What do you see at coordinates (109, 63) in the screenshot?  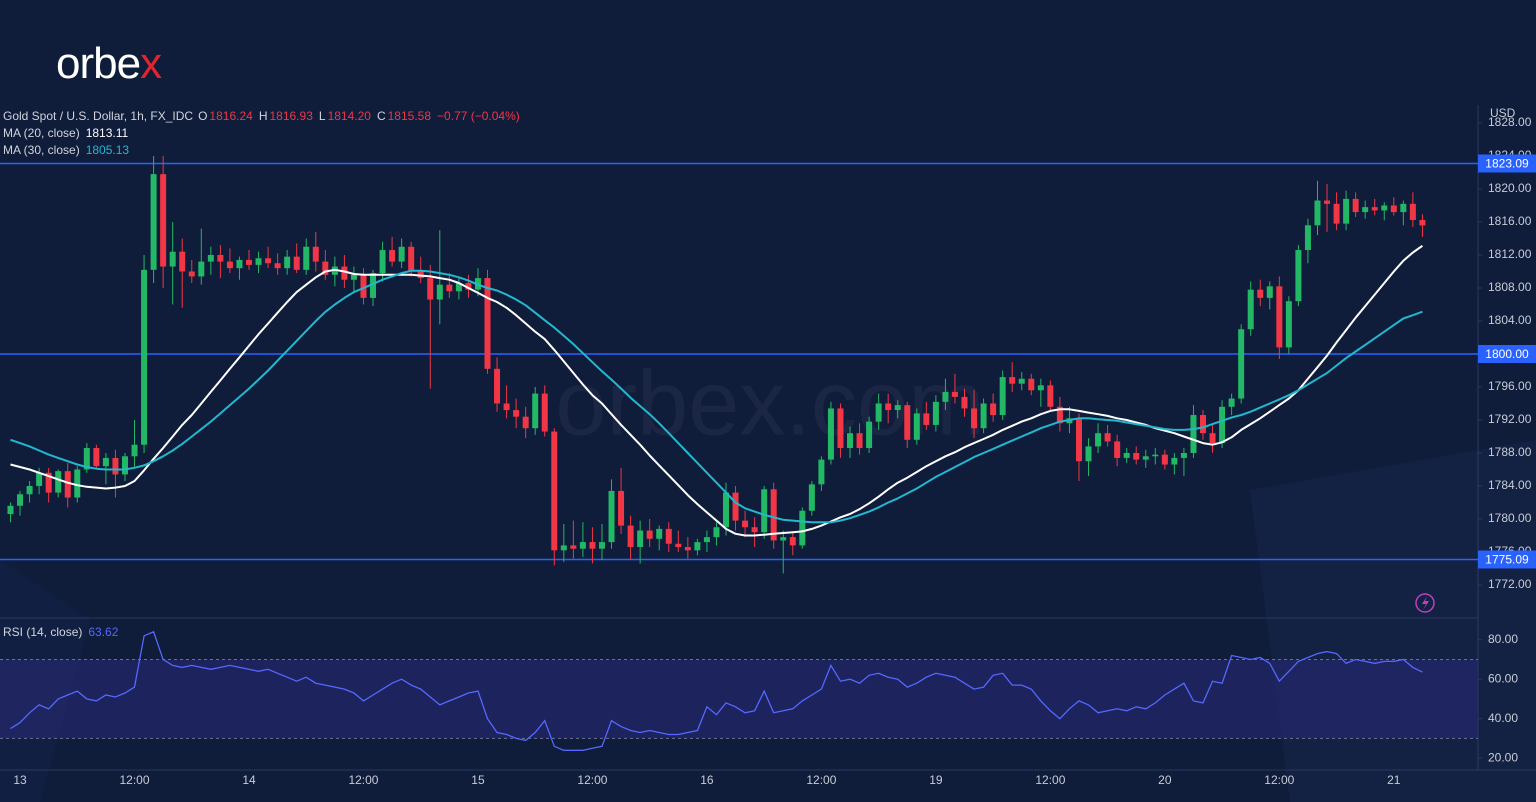 I see `logo: orbex` at bounding box center [109, 63].